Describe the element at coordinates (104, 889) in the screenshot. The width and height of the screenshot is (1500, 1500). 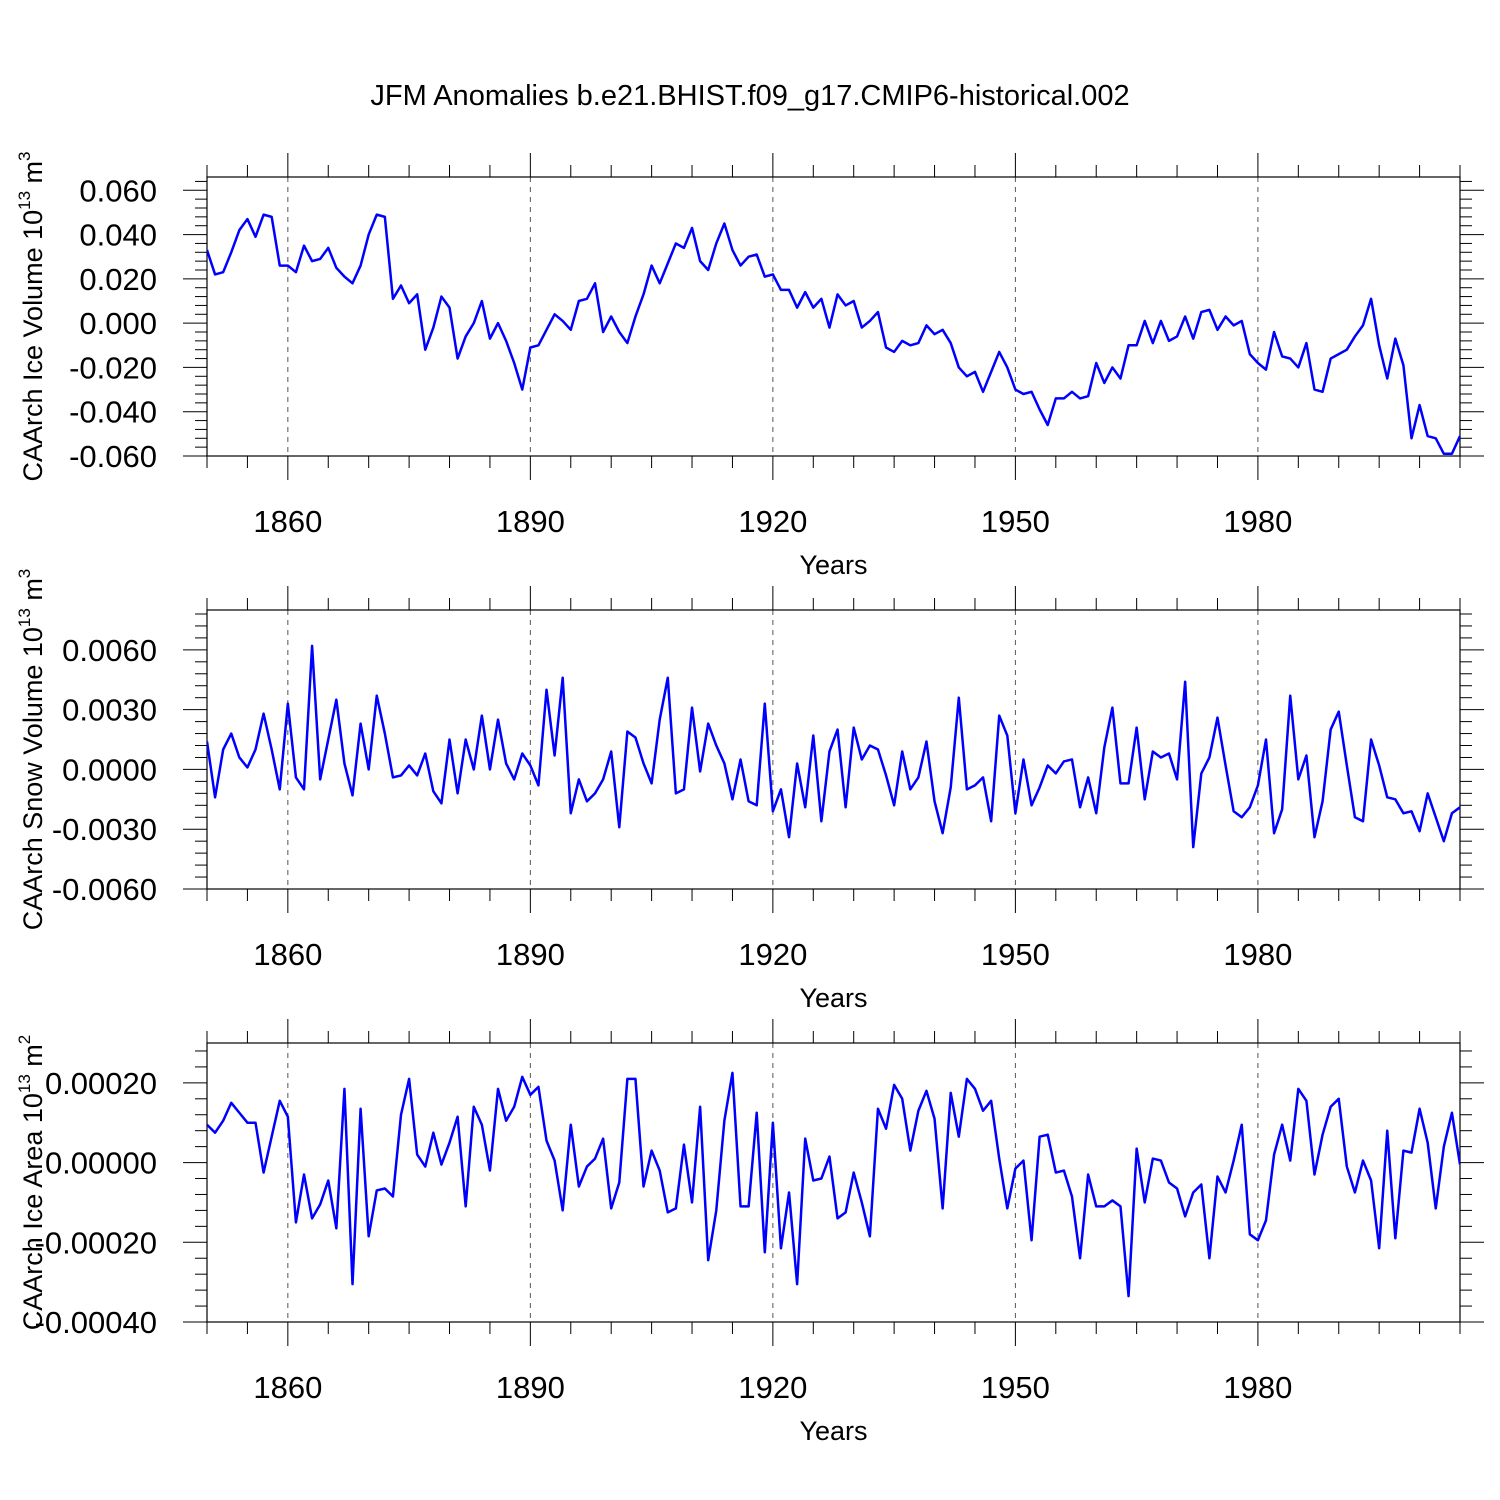
I see `y-tick-label: -0.0060` at that location.